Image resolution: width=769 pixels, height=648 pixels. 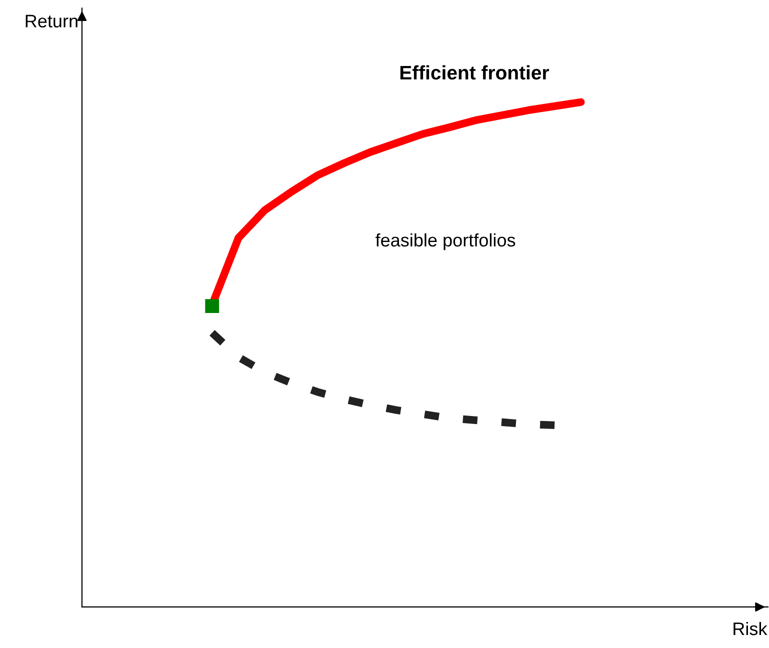 What do you see at coordinates (52, 21) in the screenshot?
I see `text: Return` at bounding box center [52, 21].